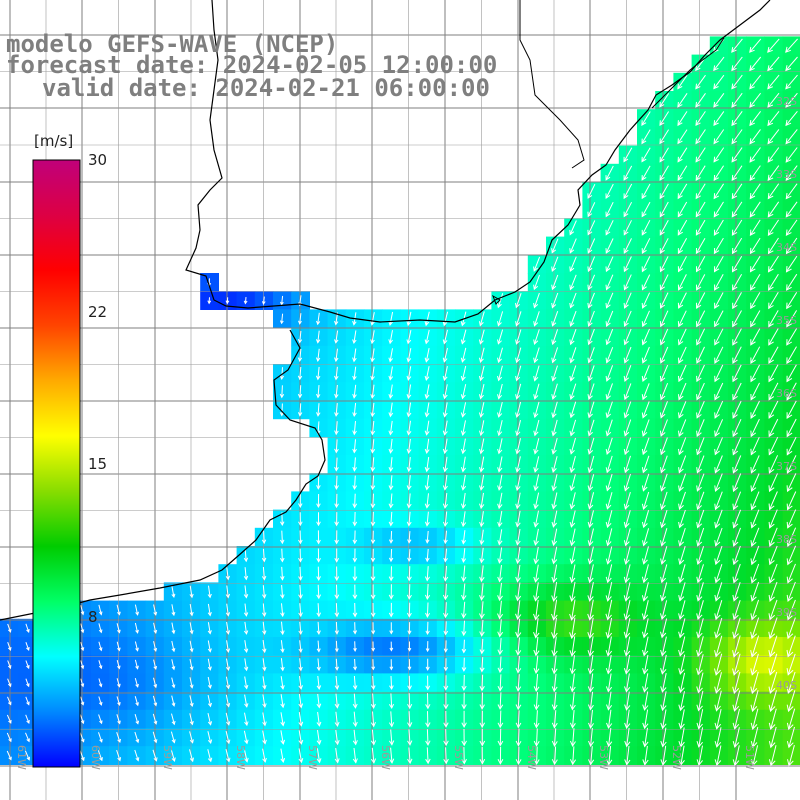  Describe the element at coordinates (98, 464) in the screenshot. I see `colorbar-tick-15: 15` at that location.